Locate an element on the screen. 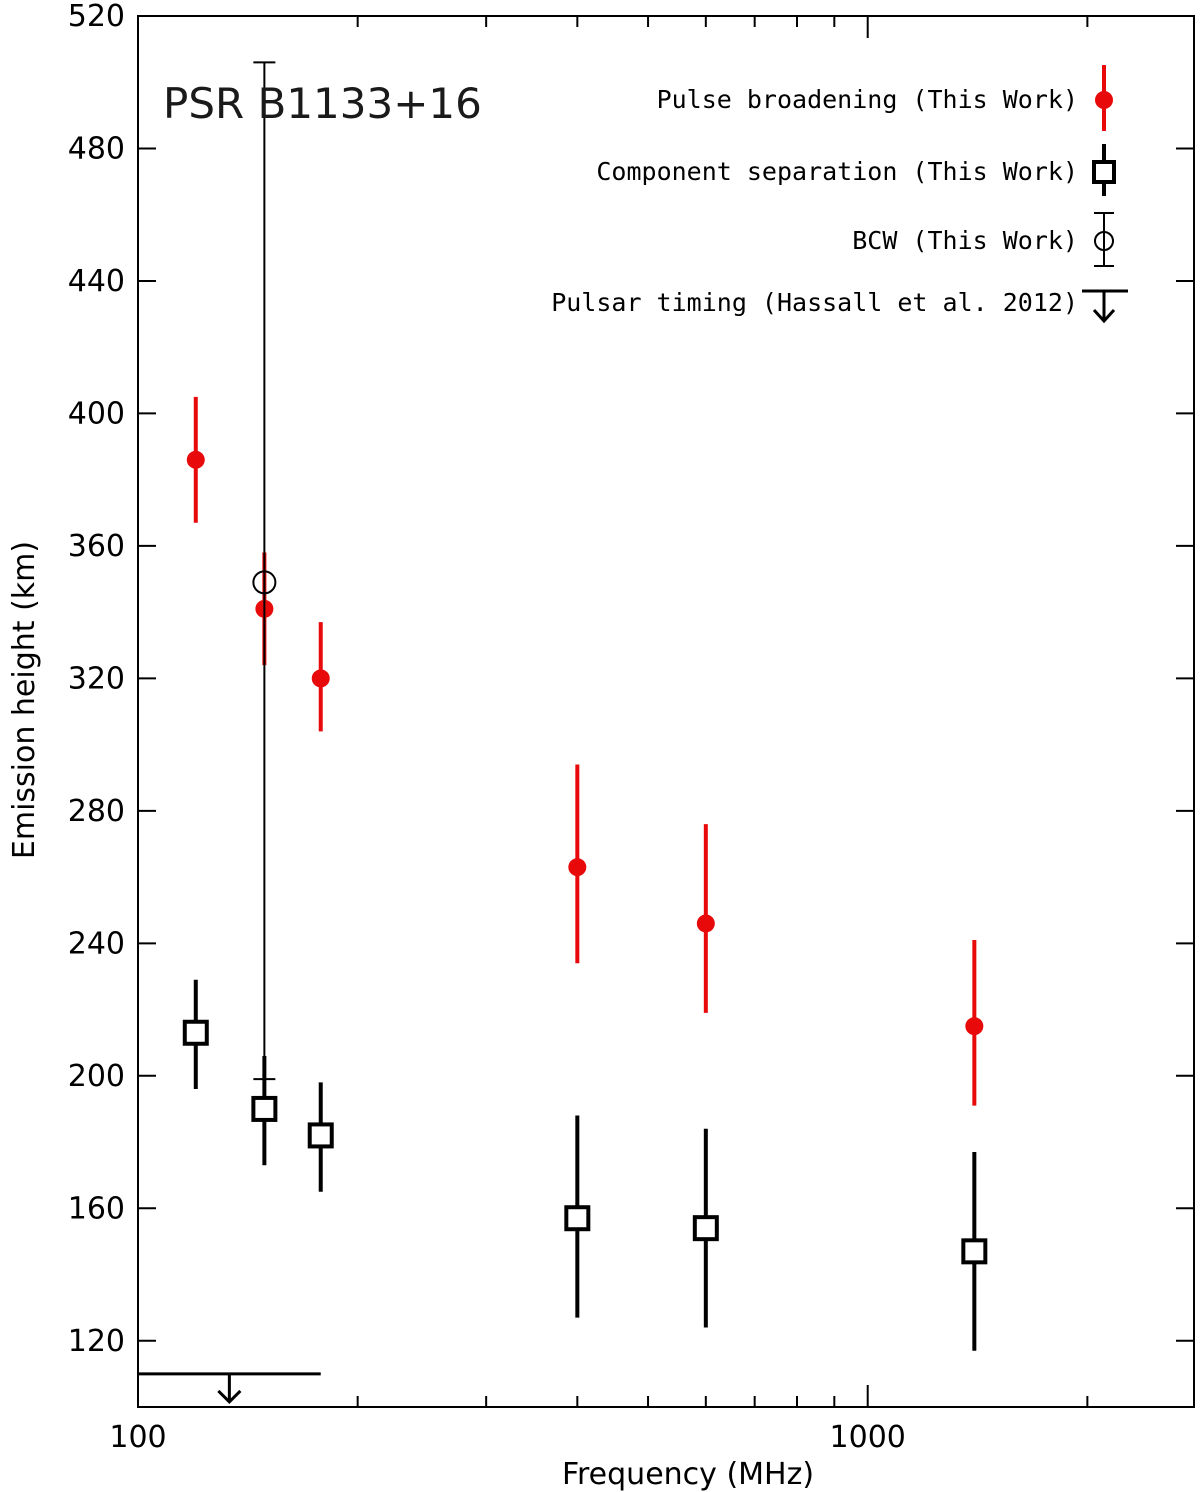 This screenshot has width=1200, height=1492. legend-pulsar-timing-arrow-head is located at coordinates (1104, 316).